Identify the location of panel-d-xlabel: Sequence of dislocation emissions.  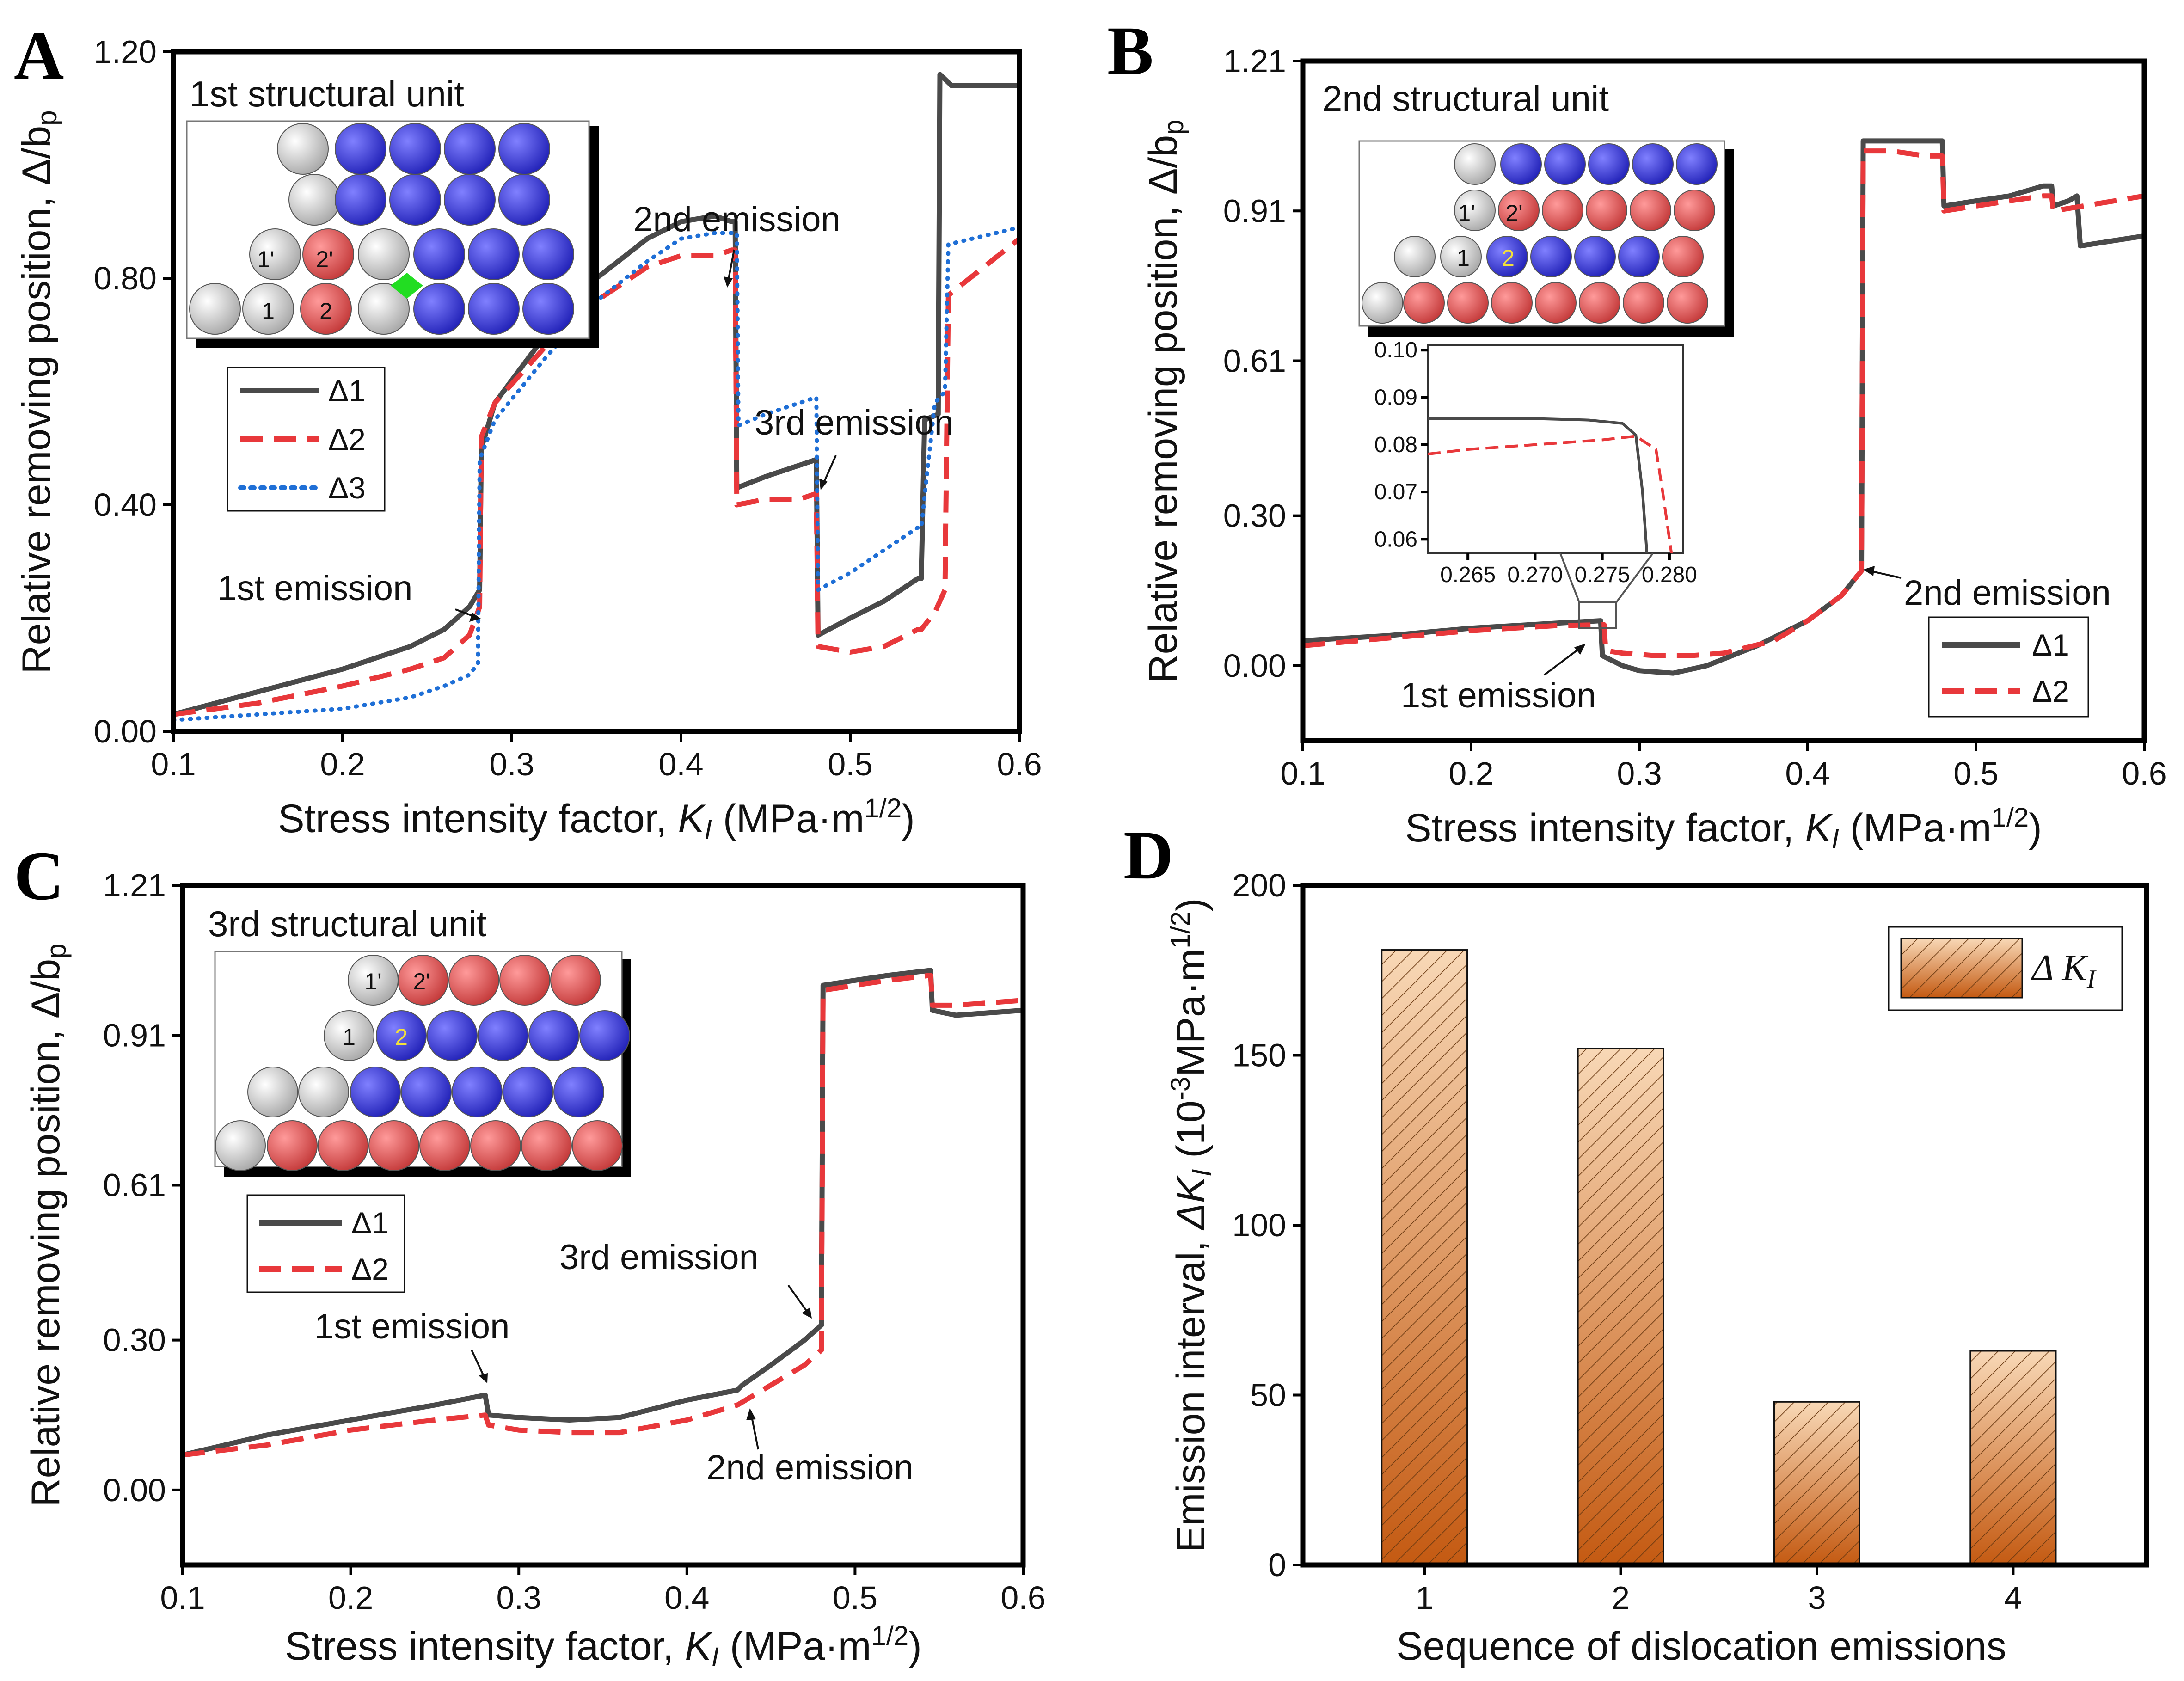
(1701, 1646).